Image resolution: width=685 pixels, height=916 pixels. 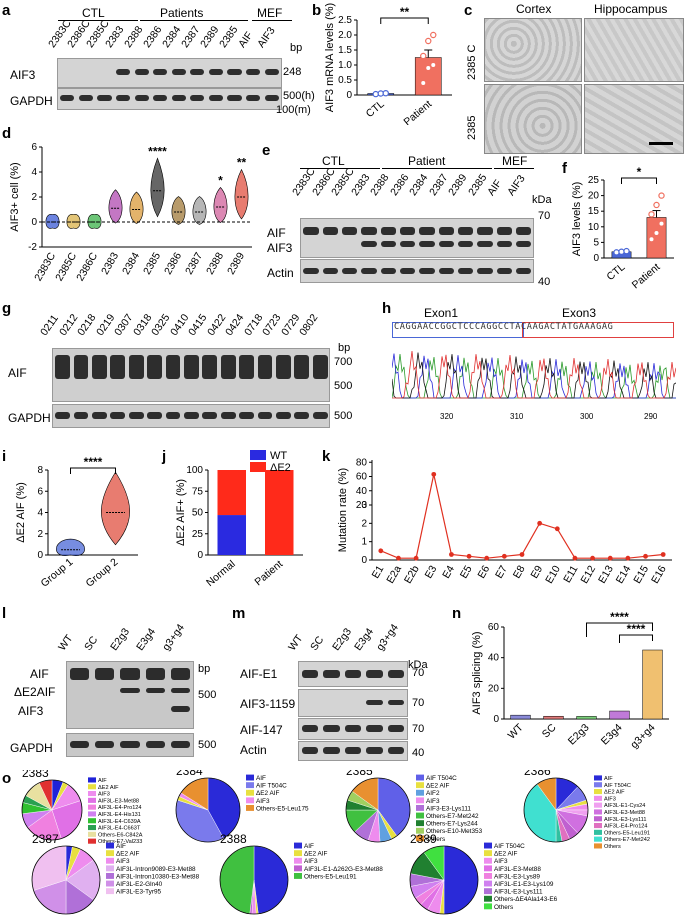 I want to click on row-aif-label: AIF, so click(x=276, y=233).